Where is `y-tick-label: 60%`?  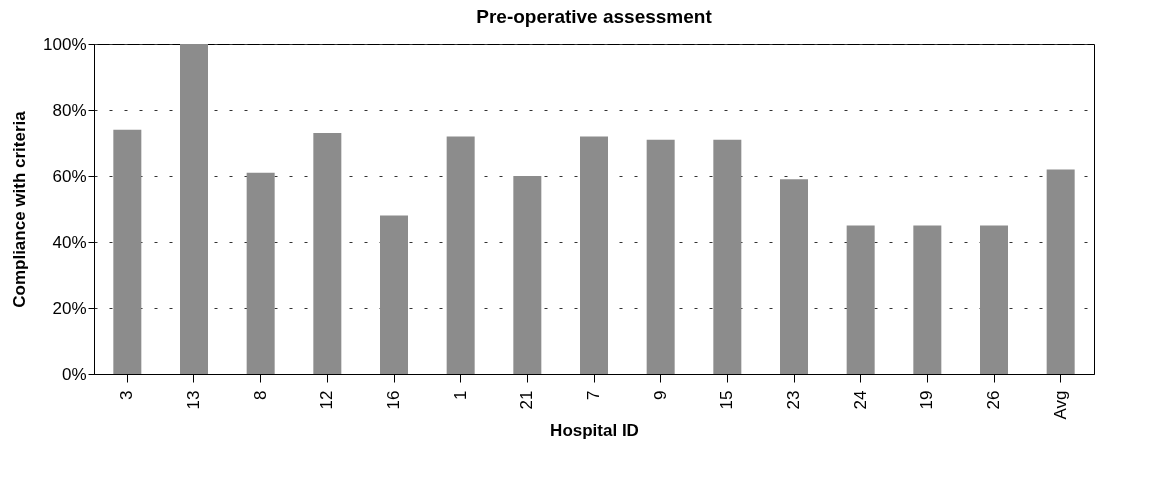 y-tick-label: 60% is located at coordinates (69, 176).